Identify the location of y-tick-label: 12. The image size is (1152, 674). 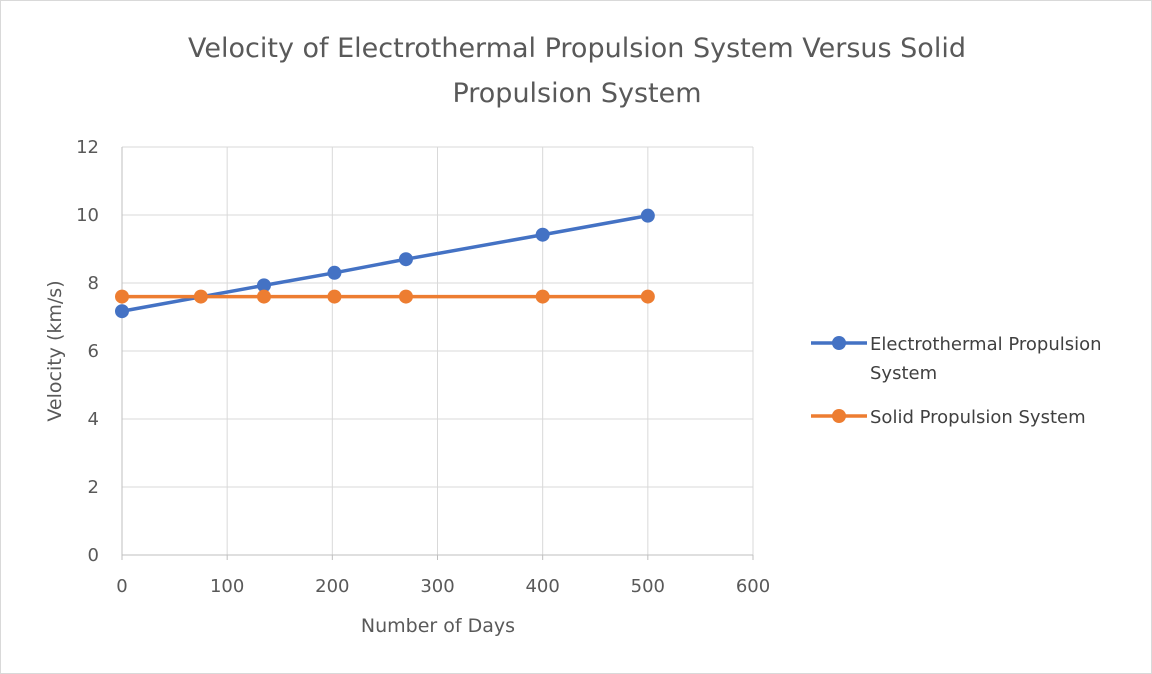
(87, 147).